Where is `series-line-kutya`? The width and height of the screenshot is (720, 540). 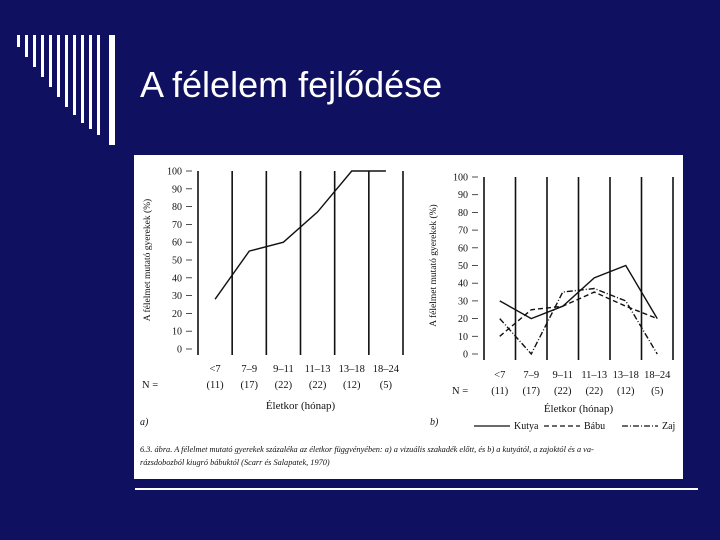 series-line-kutya is located at coordinates (578, 292).